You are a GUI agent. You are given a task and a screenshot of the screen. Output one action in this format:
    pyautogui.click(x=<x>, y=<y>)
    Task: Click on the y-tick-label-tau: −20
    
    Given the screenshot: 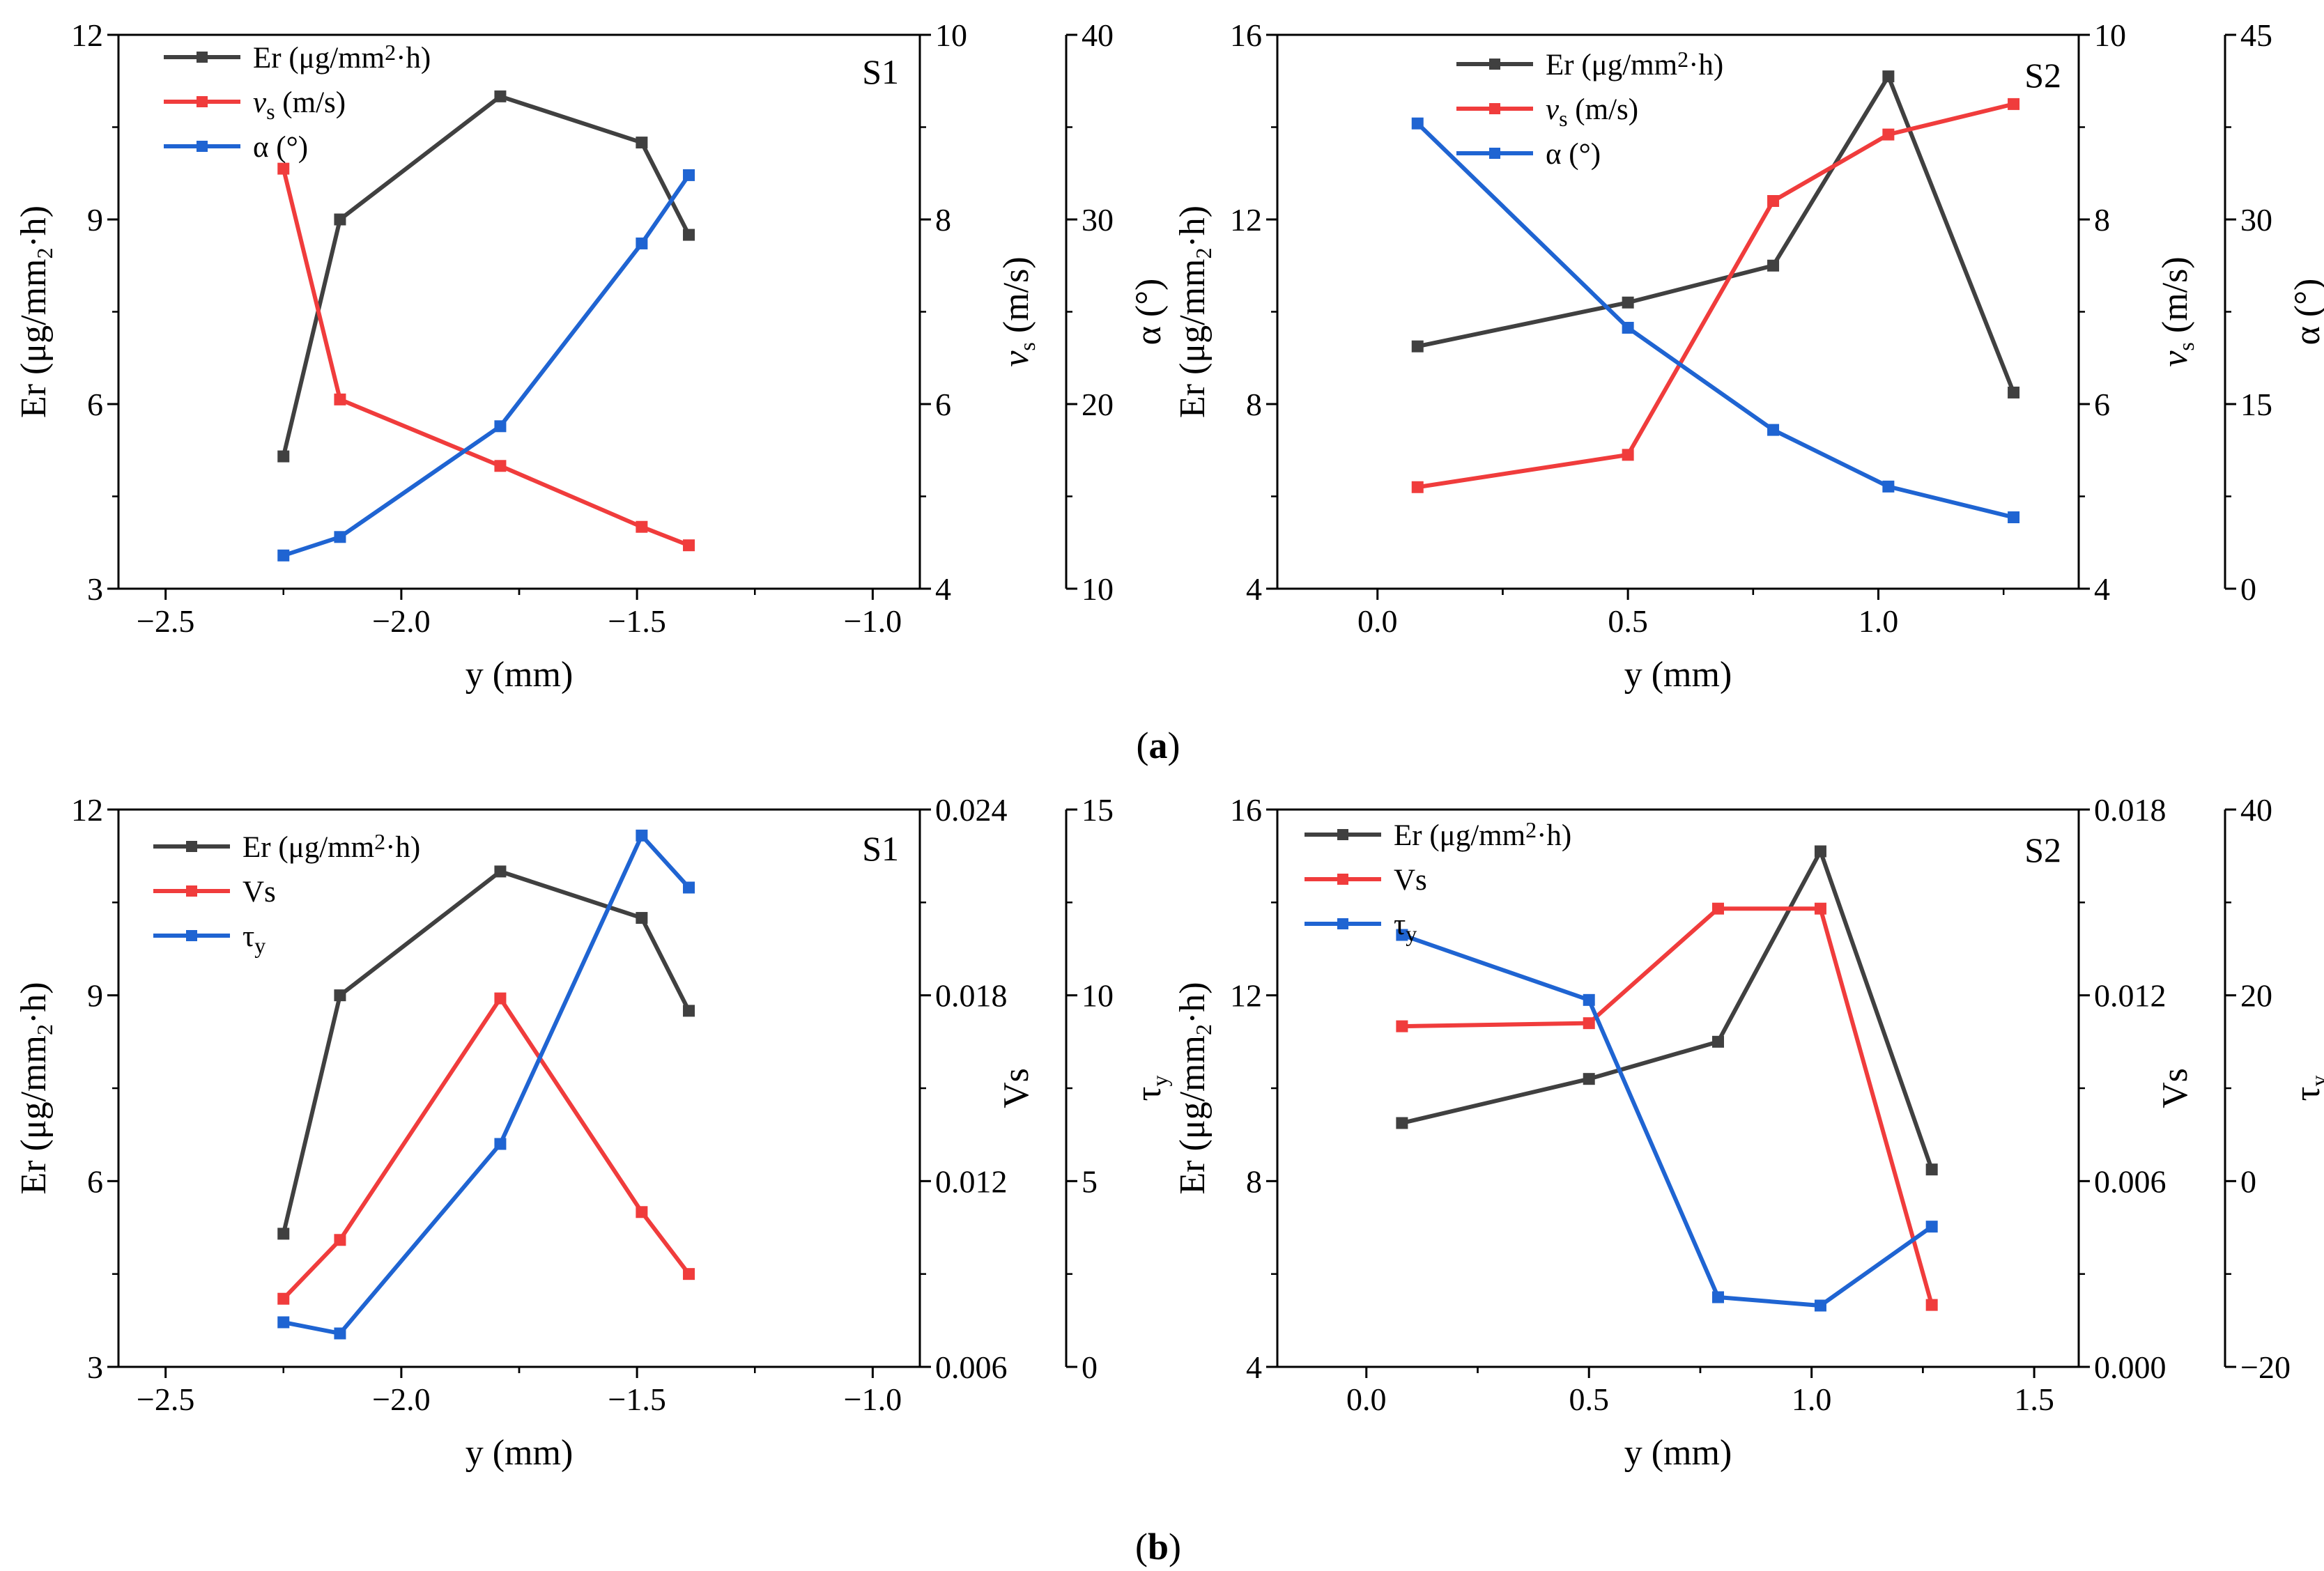 What is the action you would take?
    pyautogui.click(x=2265, y=1367)
    